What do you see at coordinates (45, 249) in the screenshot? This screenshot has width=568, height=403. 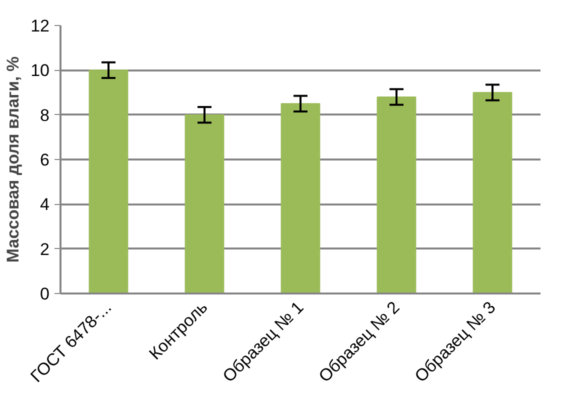 I see `y-tick-label: 2` at bounding box center [45, 249].